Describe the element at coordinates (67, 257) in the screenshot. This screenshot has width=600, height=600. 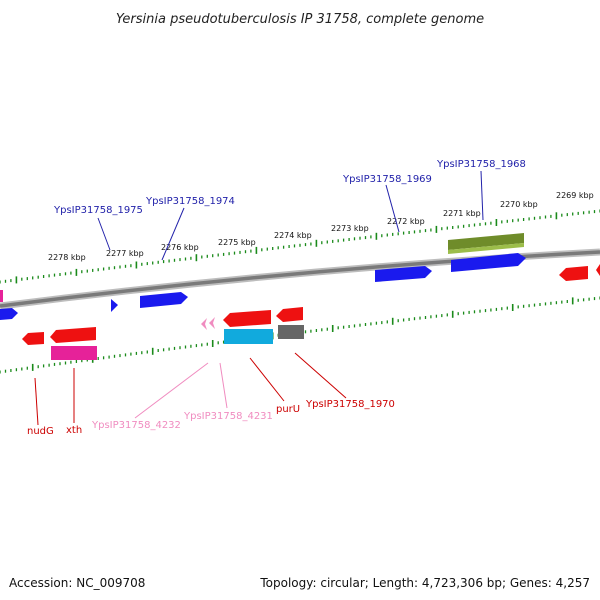
I see `tick-label: 2278 kbp` at that location.